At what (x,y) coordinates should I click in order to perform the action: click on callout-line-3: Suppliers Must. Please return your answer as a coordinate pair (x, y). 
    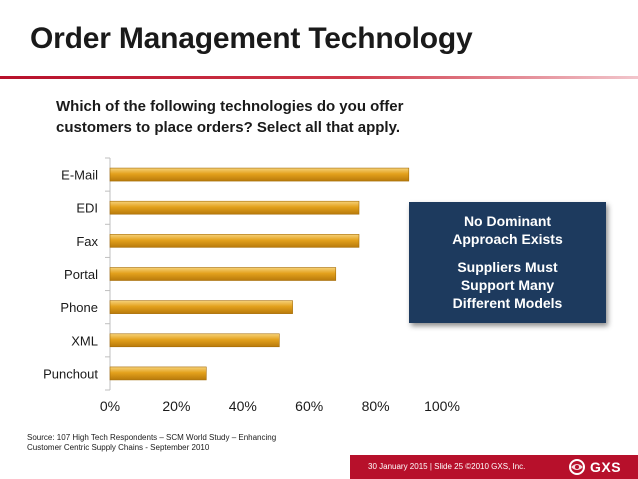
    Looking at the image, I should click on (507, 267).